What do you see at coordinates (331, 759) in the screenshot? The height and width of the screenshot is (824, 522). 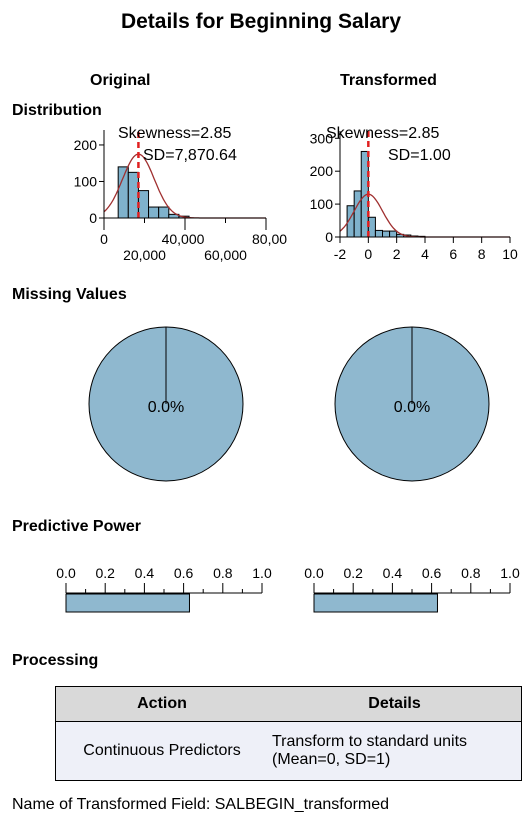 I see `details-line-2: (Mean=0, SD=1)` at bounding box center [331, 759].